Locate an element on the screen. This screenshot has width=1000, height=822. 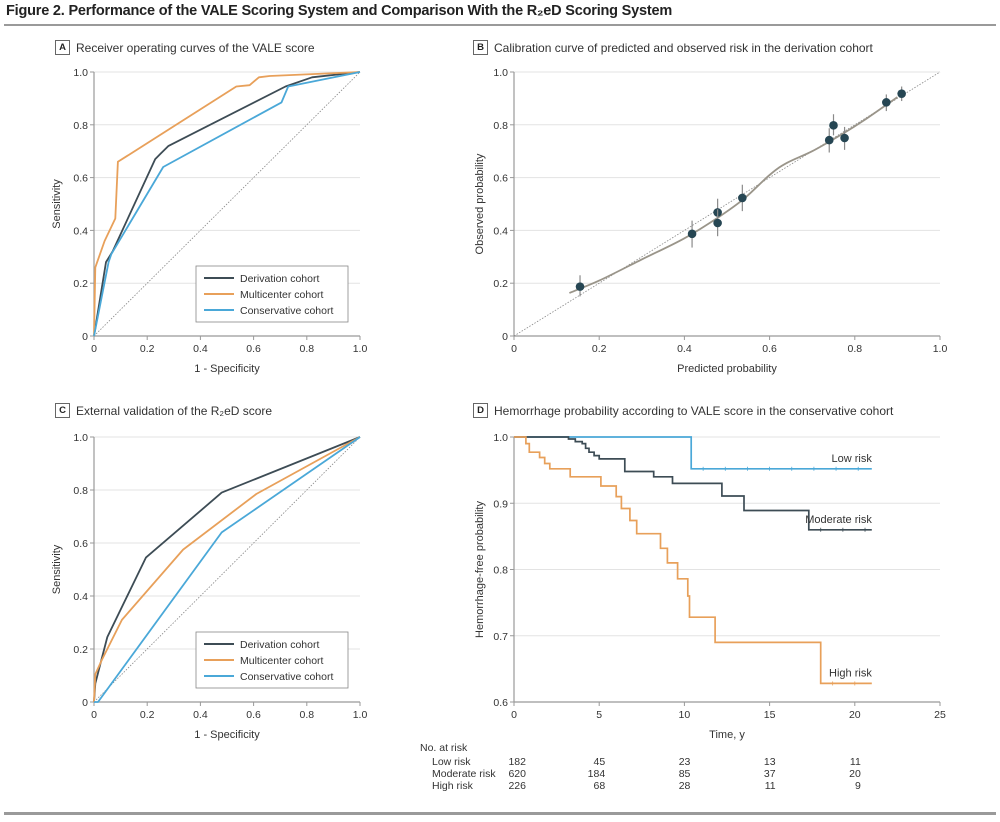
risk-count: 28 is located at coordinates (684, 786).